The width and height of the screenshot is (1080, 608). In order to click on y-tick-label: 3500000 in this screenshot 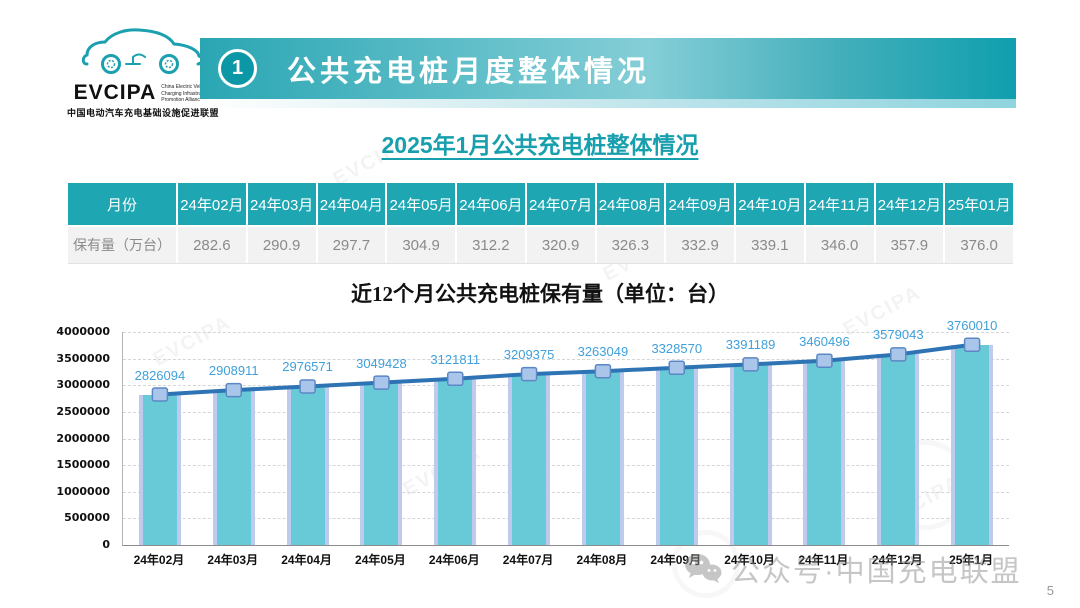, I will do `click(83, 358)`.